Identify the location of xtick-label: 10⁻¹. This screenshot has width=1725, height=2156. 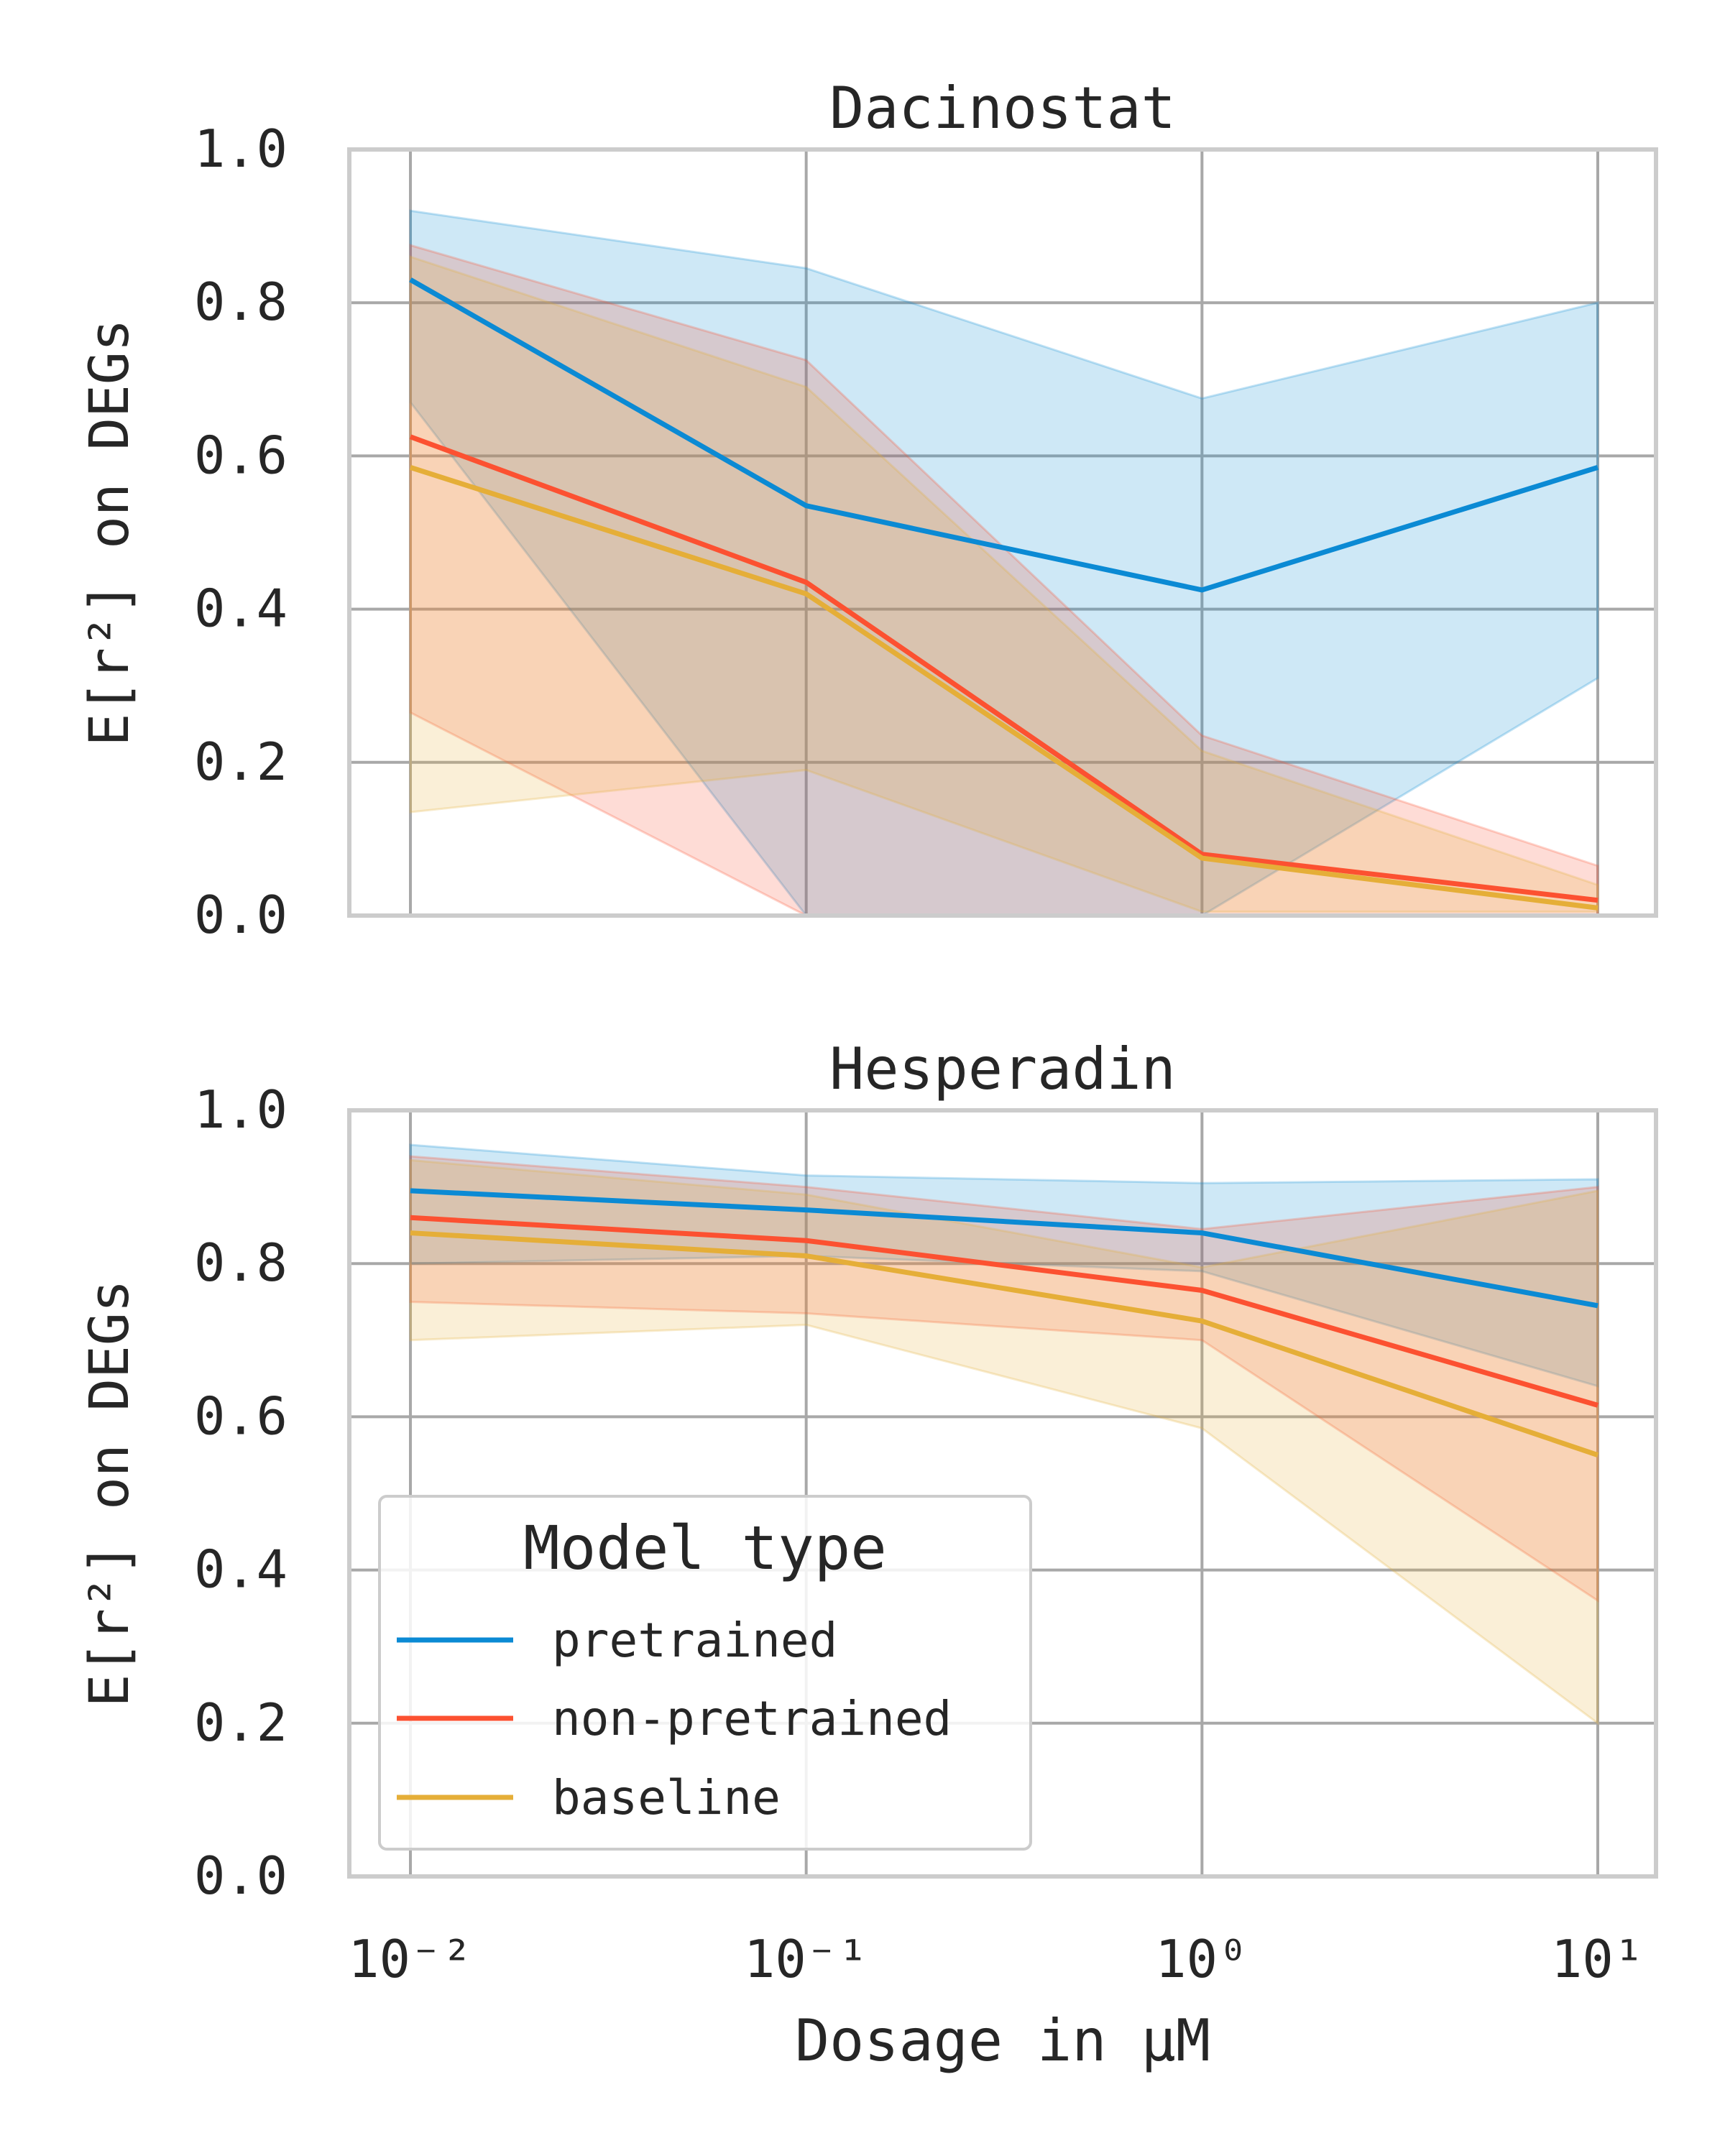
(806, 1959).